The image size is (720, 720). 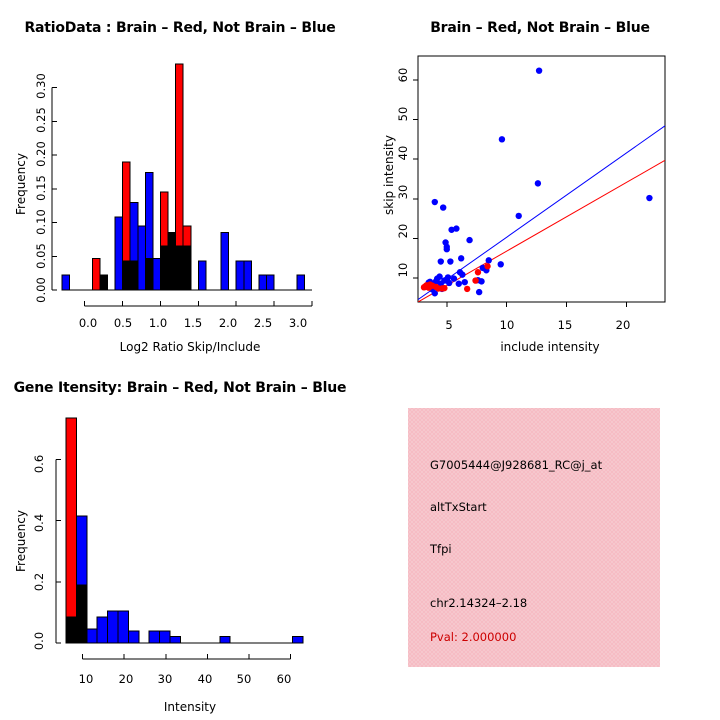 I want to click on scatter-xtick-0: 5, so click(x=449, y=325).